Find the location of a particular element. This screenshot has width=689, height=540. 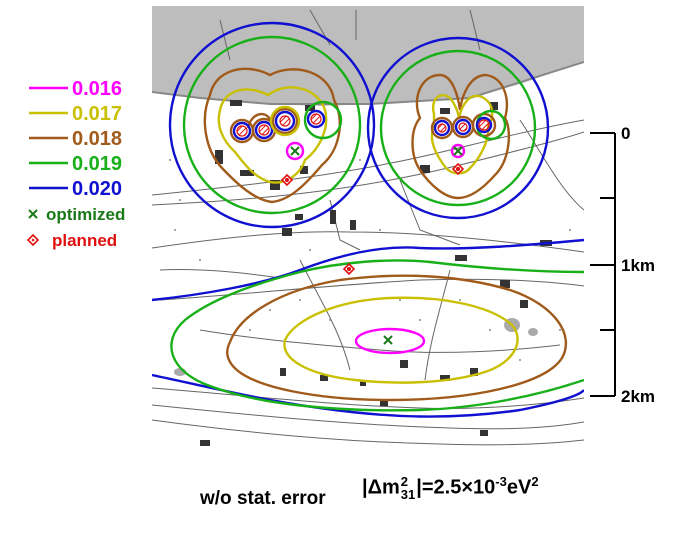

caption-equals: =2.5×10 is located at coordinates (458, 487).